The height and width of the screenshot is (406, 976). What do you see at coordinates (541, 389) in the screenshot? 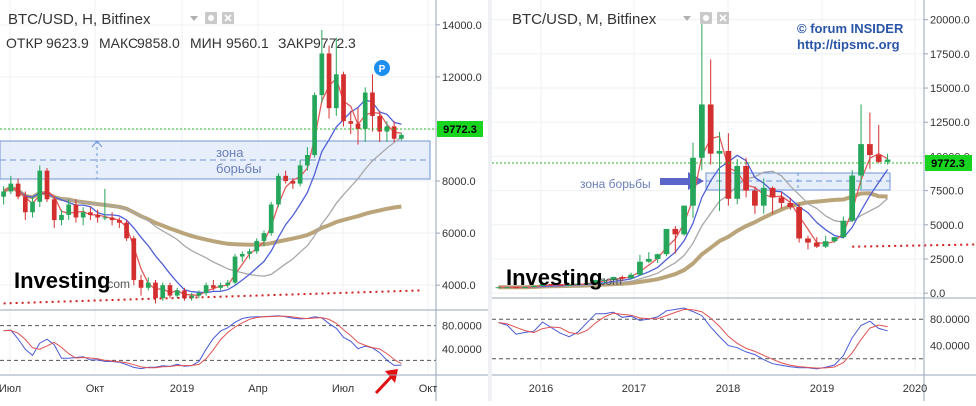
I see `x-tick-label: 2016` at bounding box center [541, 389].